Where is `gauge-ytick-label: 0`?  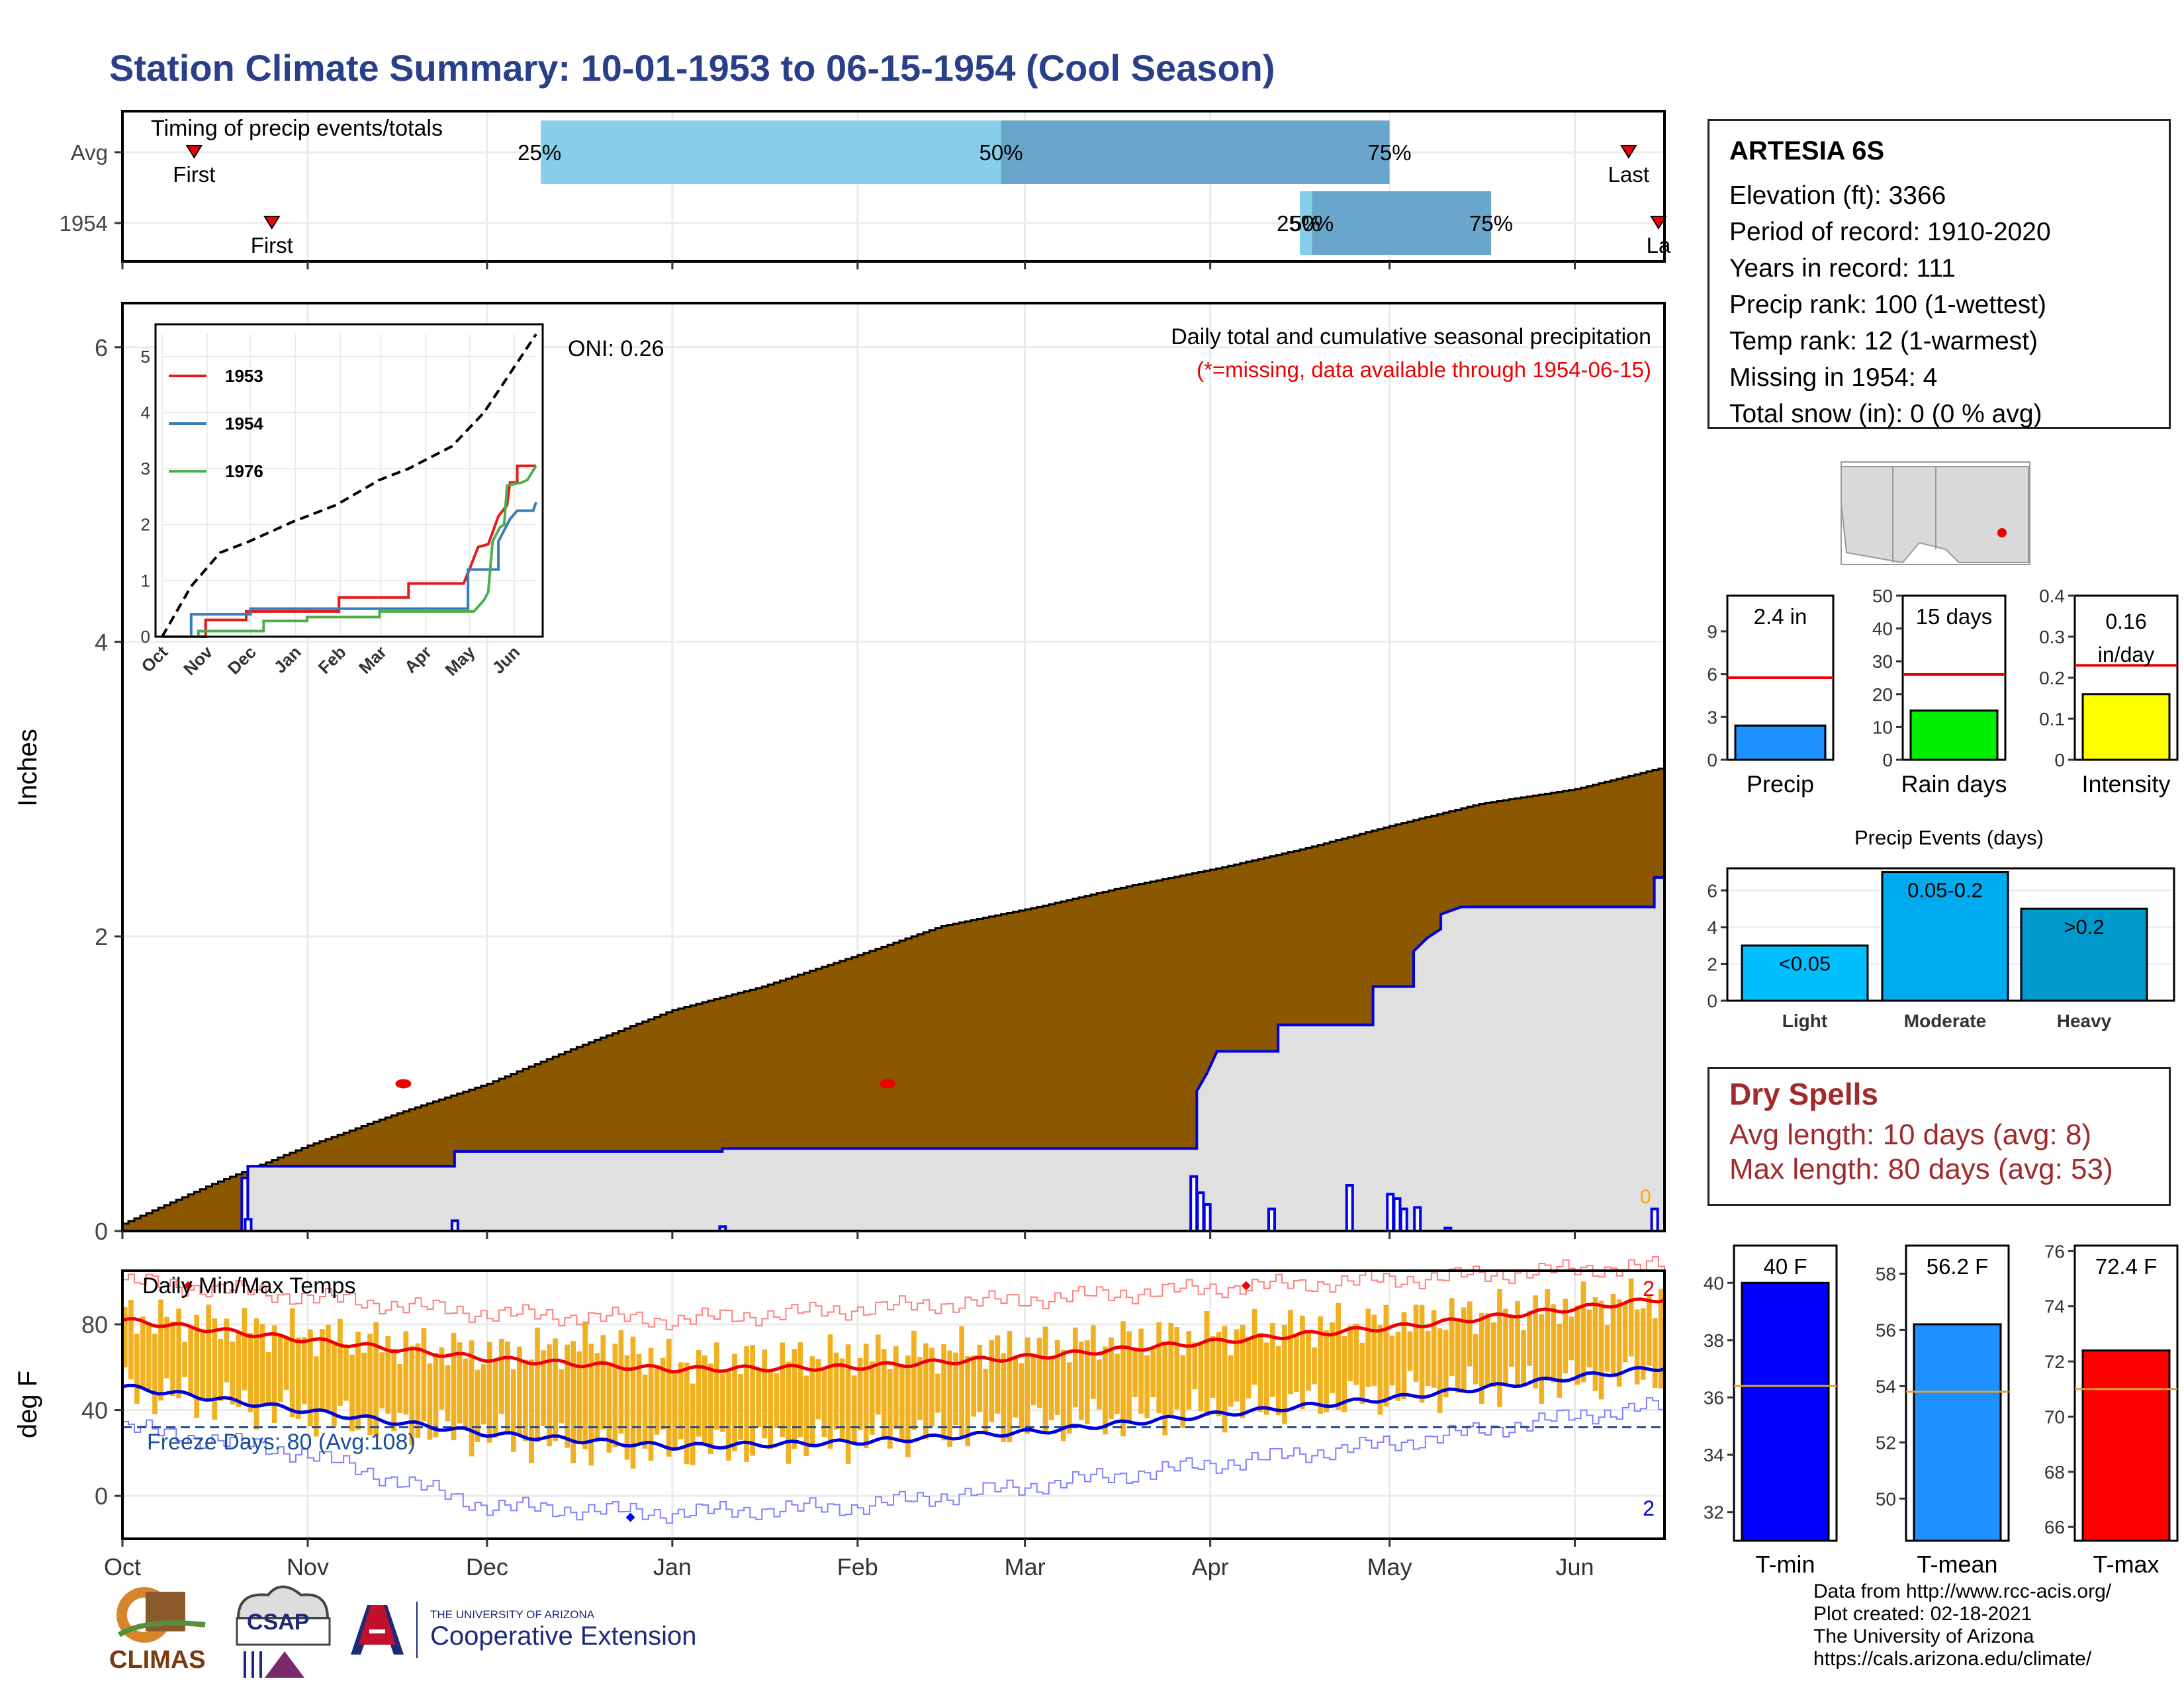 gauge-ytick-label: 0 is located at coordinates (2059, 760).